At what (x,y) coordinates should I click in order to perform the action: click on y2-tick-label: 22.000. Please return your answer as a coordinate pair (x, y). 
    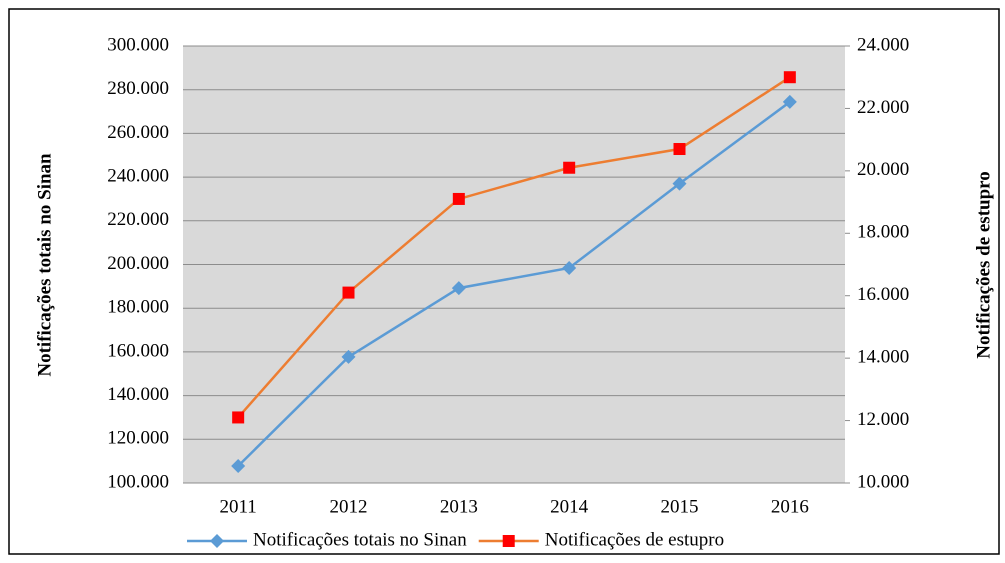
    Looking at the image, I should click on (883, 107).